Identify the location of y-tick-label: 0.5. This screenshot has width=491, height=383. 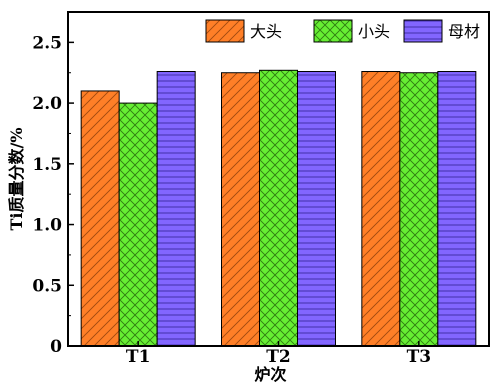
(47, 286).